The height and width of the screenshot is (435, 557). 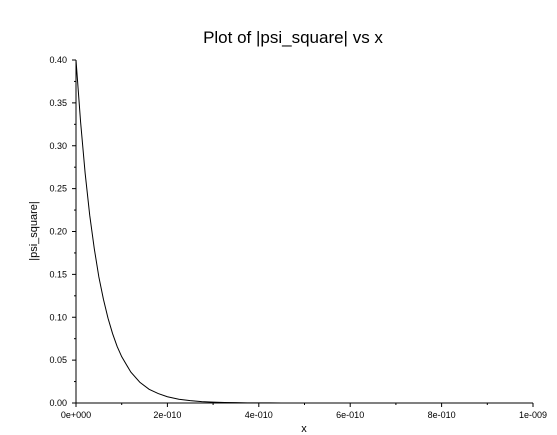 What do you see at coordinates (533, 415) in the screenshot?
I see `x-tick-label: 1e-009` at bounding box center [533, 415].